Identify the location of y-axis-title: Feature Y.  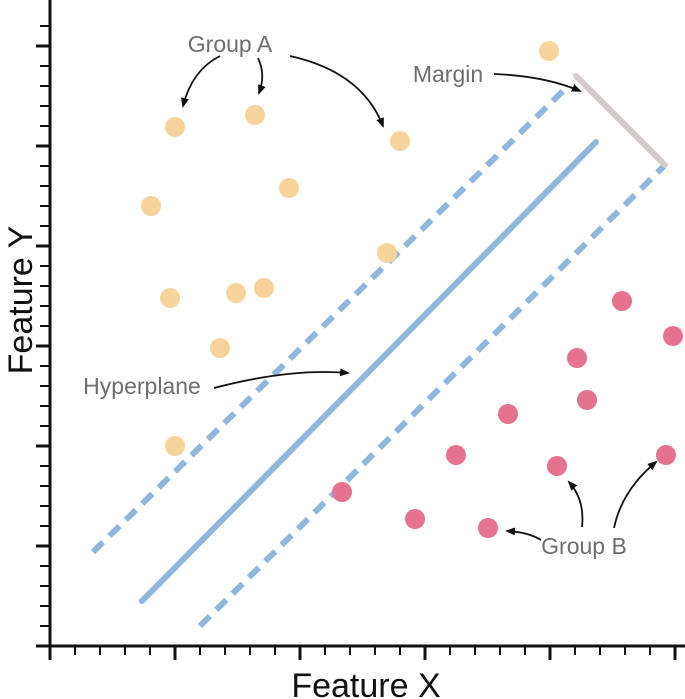
(21, 300).